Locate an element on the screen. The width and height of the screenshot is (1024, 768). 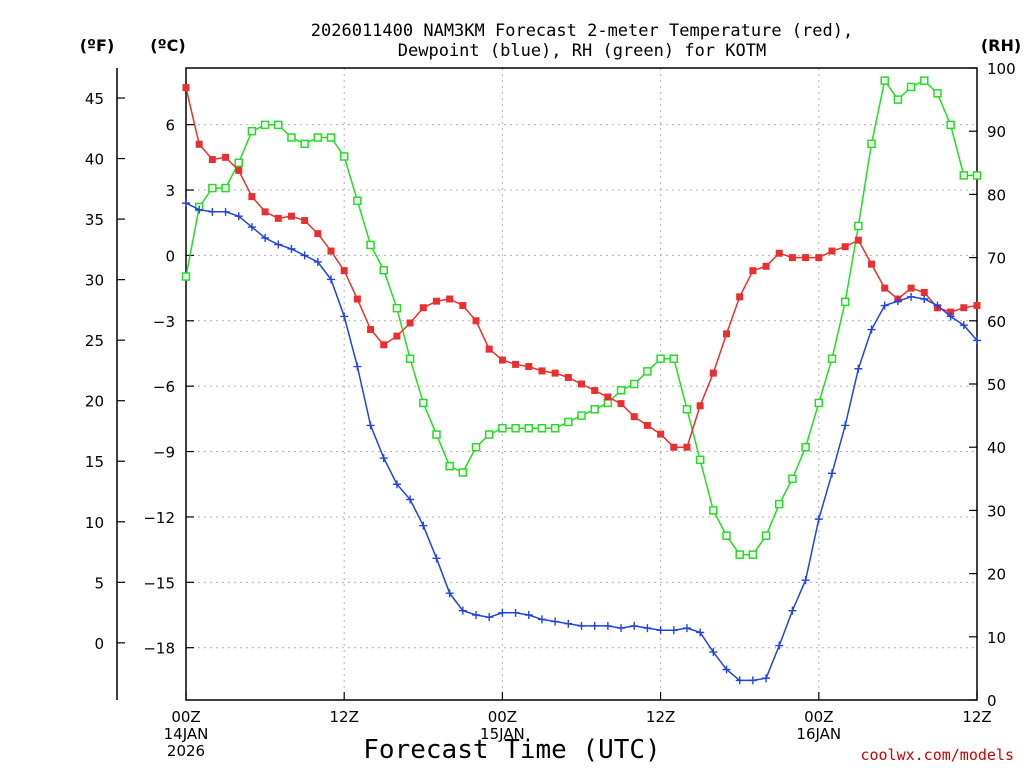
rh-tick-label: 50 is located at coordinates (996, 385).